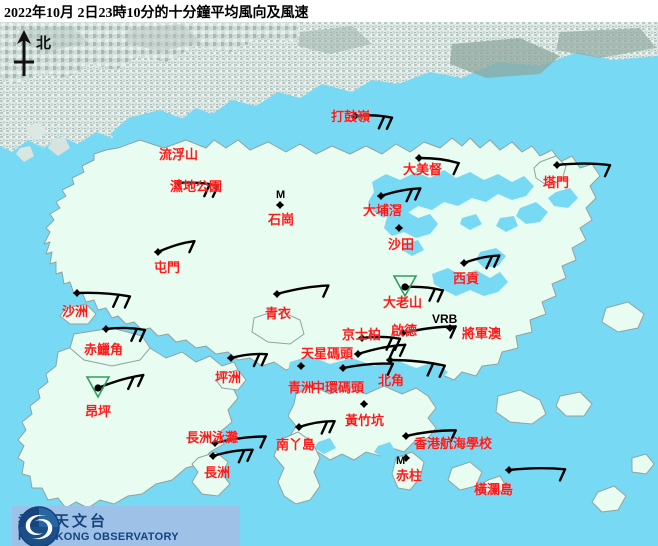  I want to click on station-marker-tap-mun, so click(557, 165).